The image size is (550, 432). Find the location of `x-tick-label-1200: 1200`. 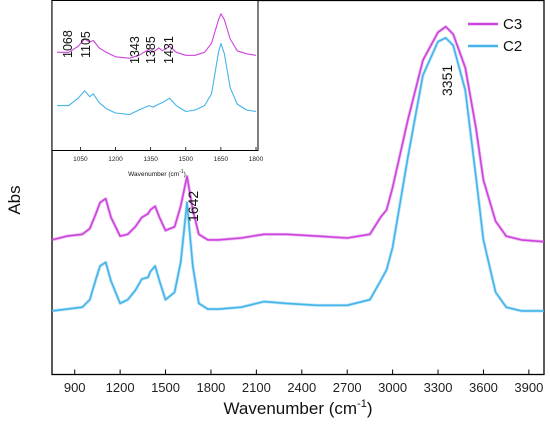

x-tick-label-1200: 1200 is located at coordinates (120, 387).